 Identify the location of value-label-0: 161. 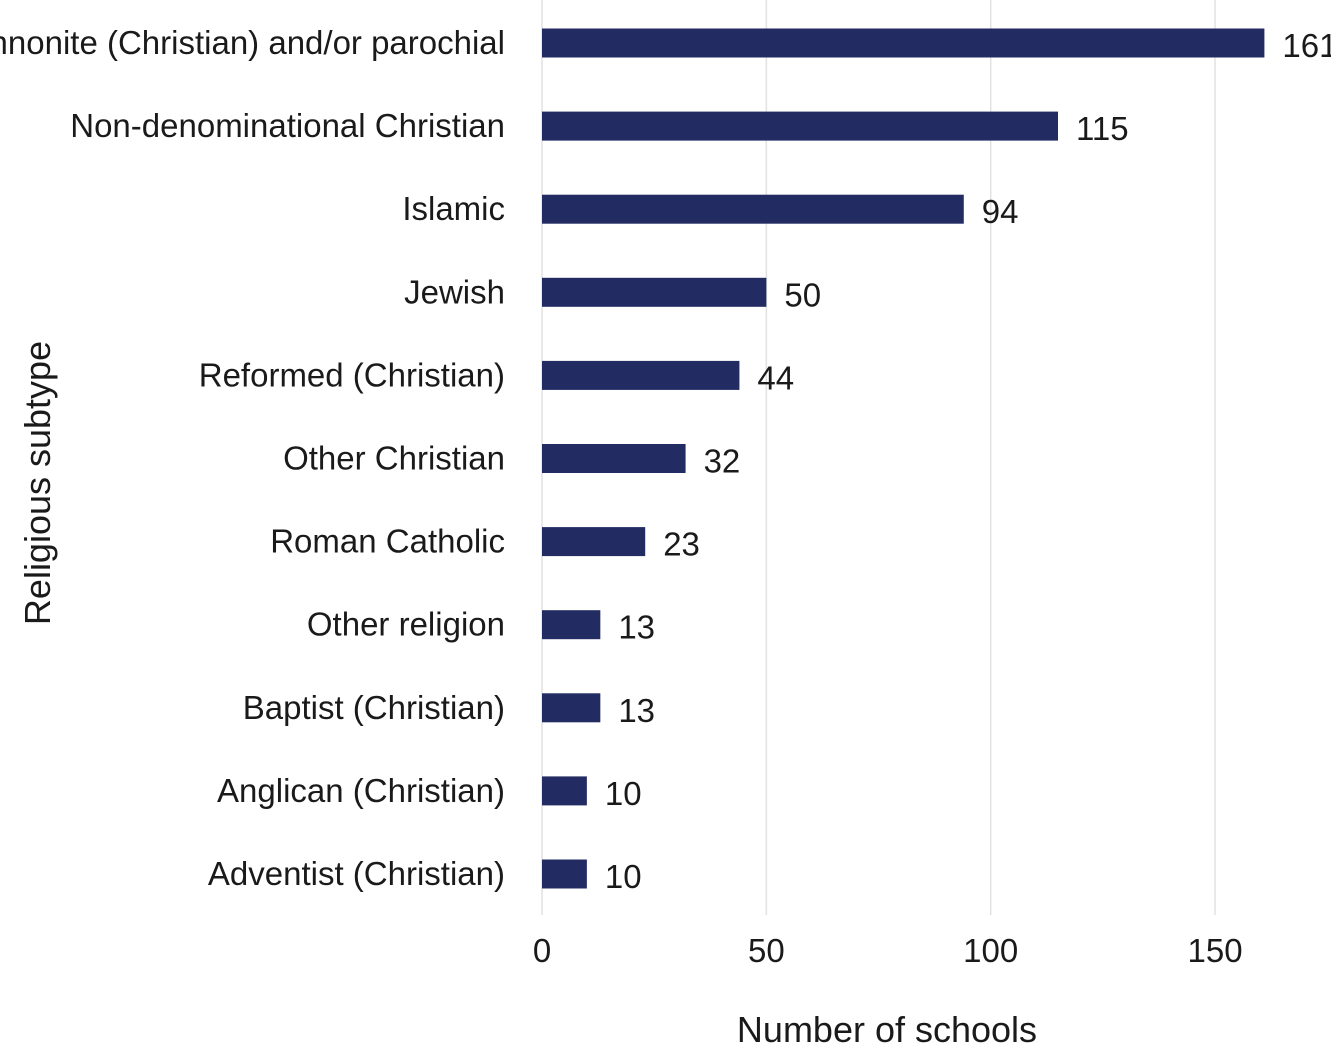
(1306, 45).